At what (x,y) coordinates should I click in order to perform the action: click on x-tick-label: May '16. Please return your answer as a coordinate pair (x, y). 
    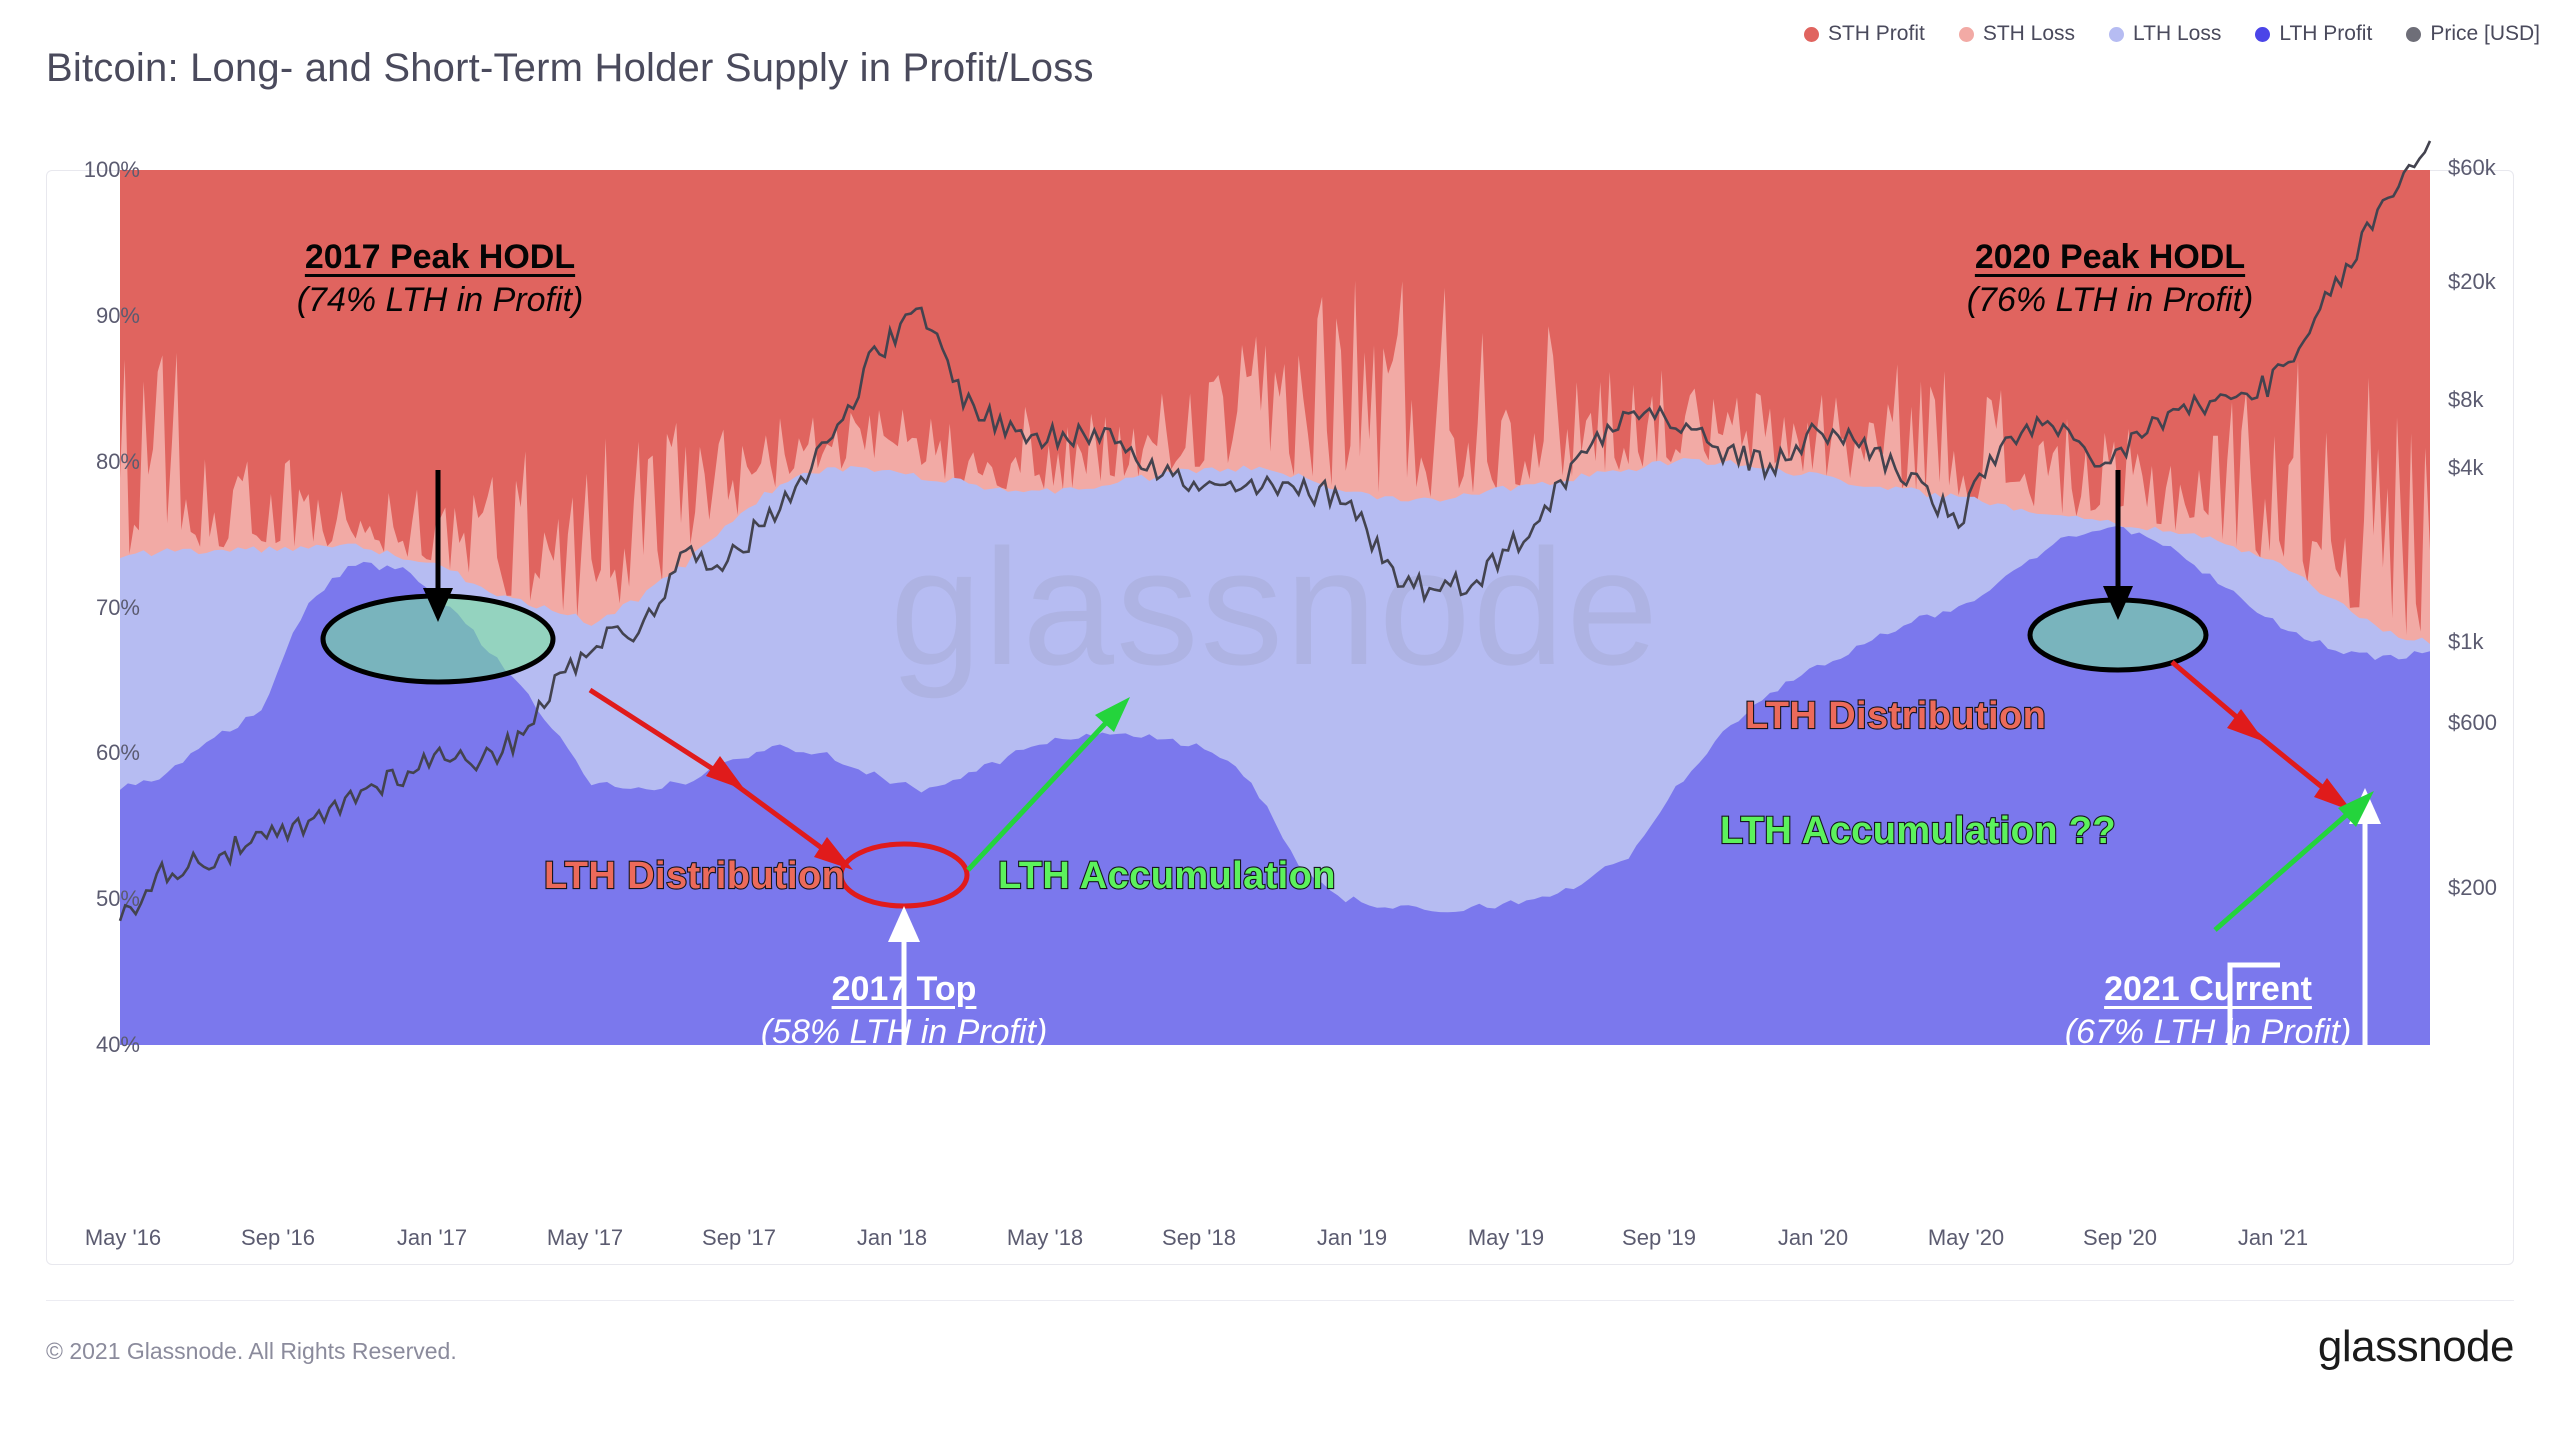
    Looking at the image, I should click on (123, 1237).